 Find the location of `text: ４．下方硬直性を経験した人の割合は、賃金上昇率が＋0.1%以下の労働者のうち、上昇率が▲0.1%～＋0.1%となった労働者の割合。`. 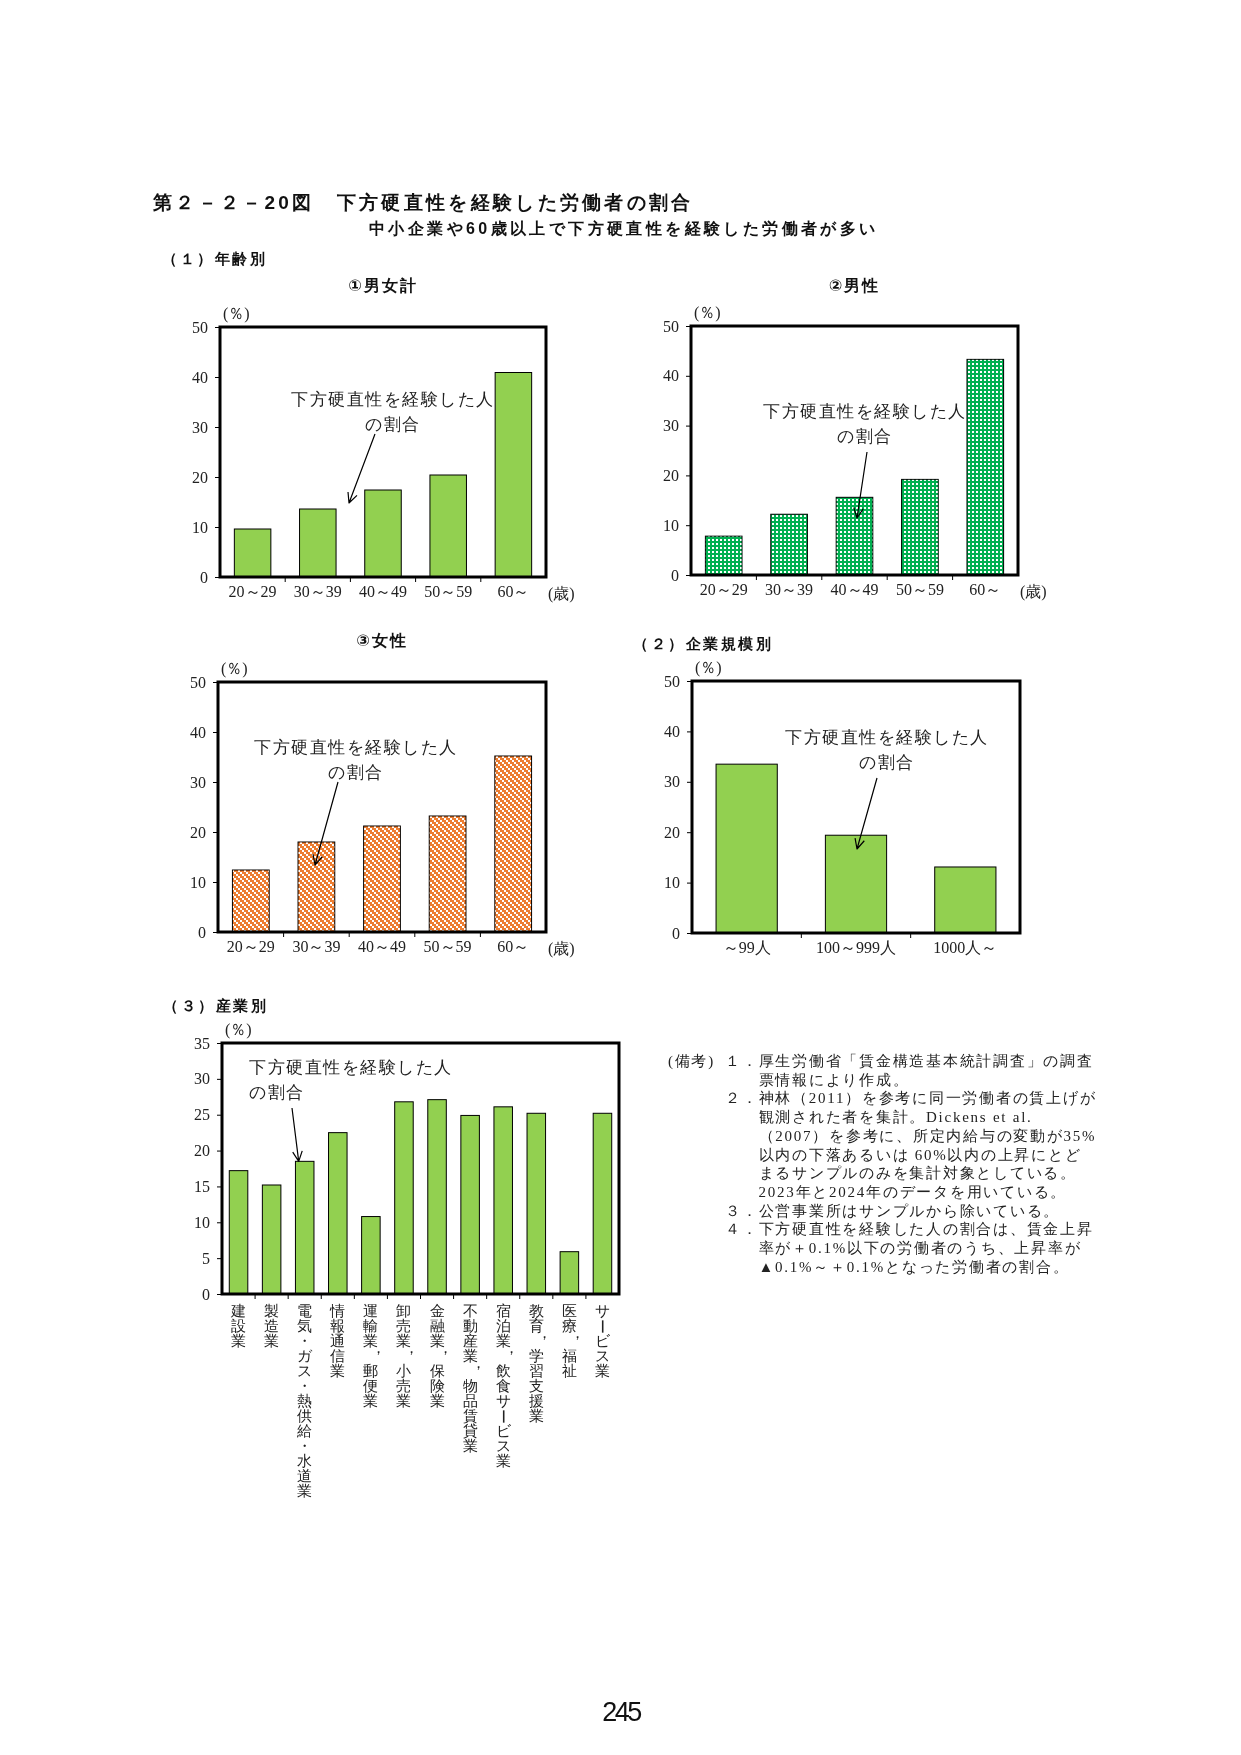

text: ４．下方硬直性を経験した人の割合は、賃金上昇率が＋0.1%以下の労働者のうち、上昇率が▲0.1%～＋0.1%となった労働者の割合。 is located at coordinates (910, 1248).